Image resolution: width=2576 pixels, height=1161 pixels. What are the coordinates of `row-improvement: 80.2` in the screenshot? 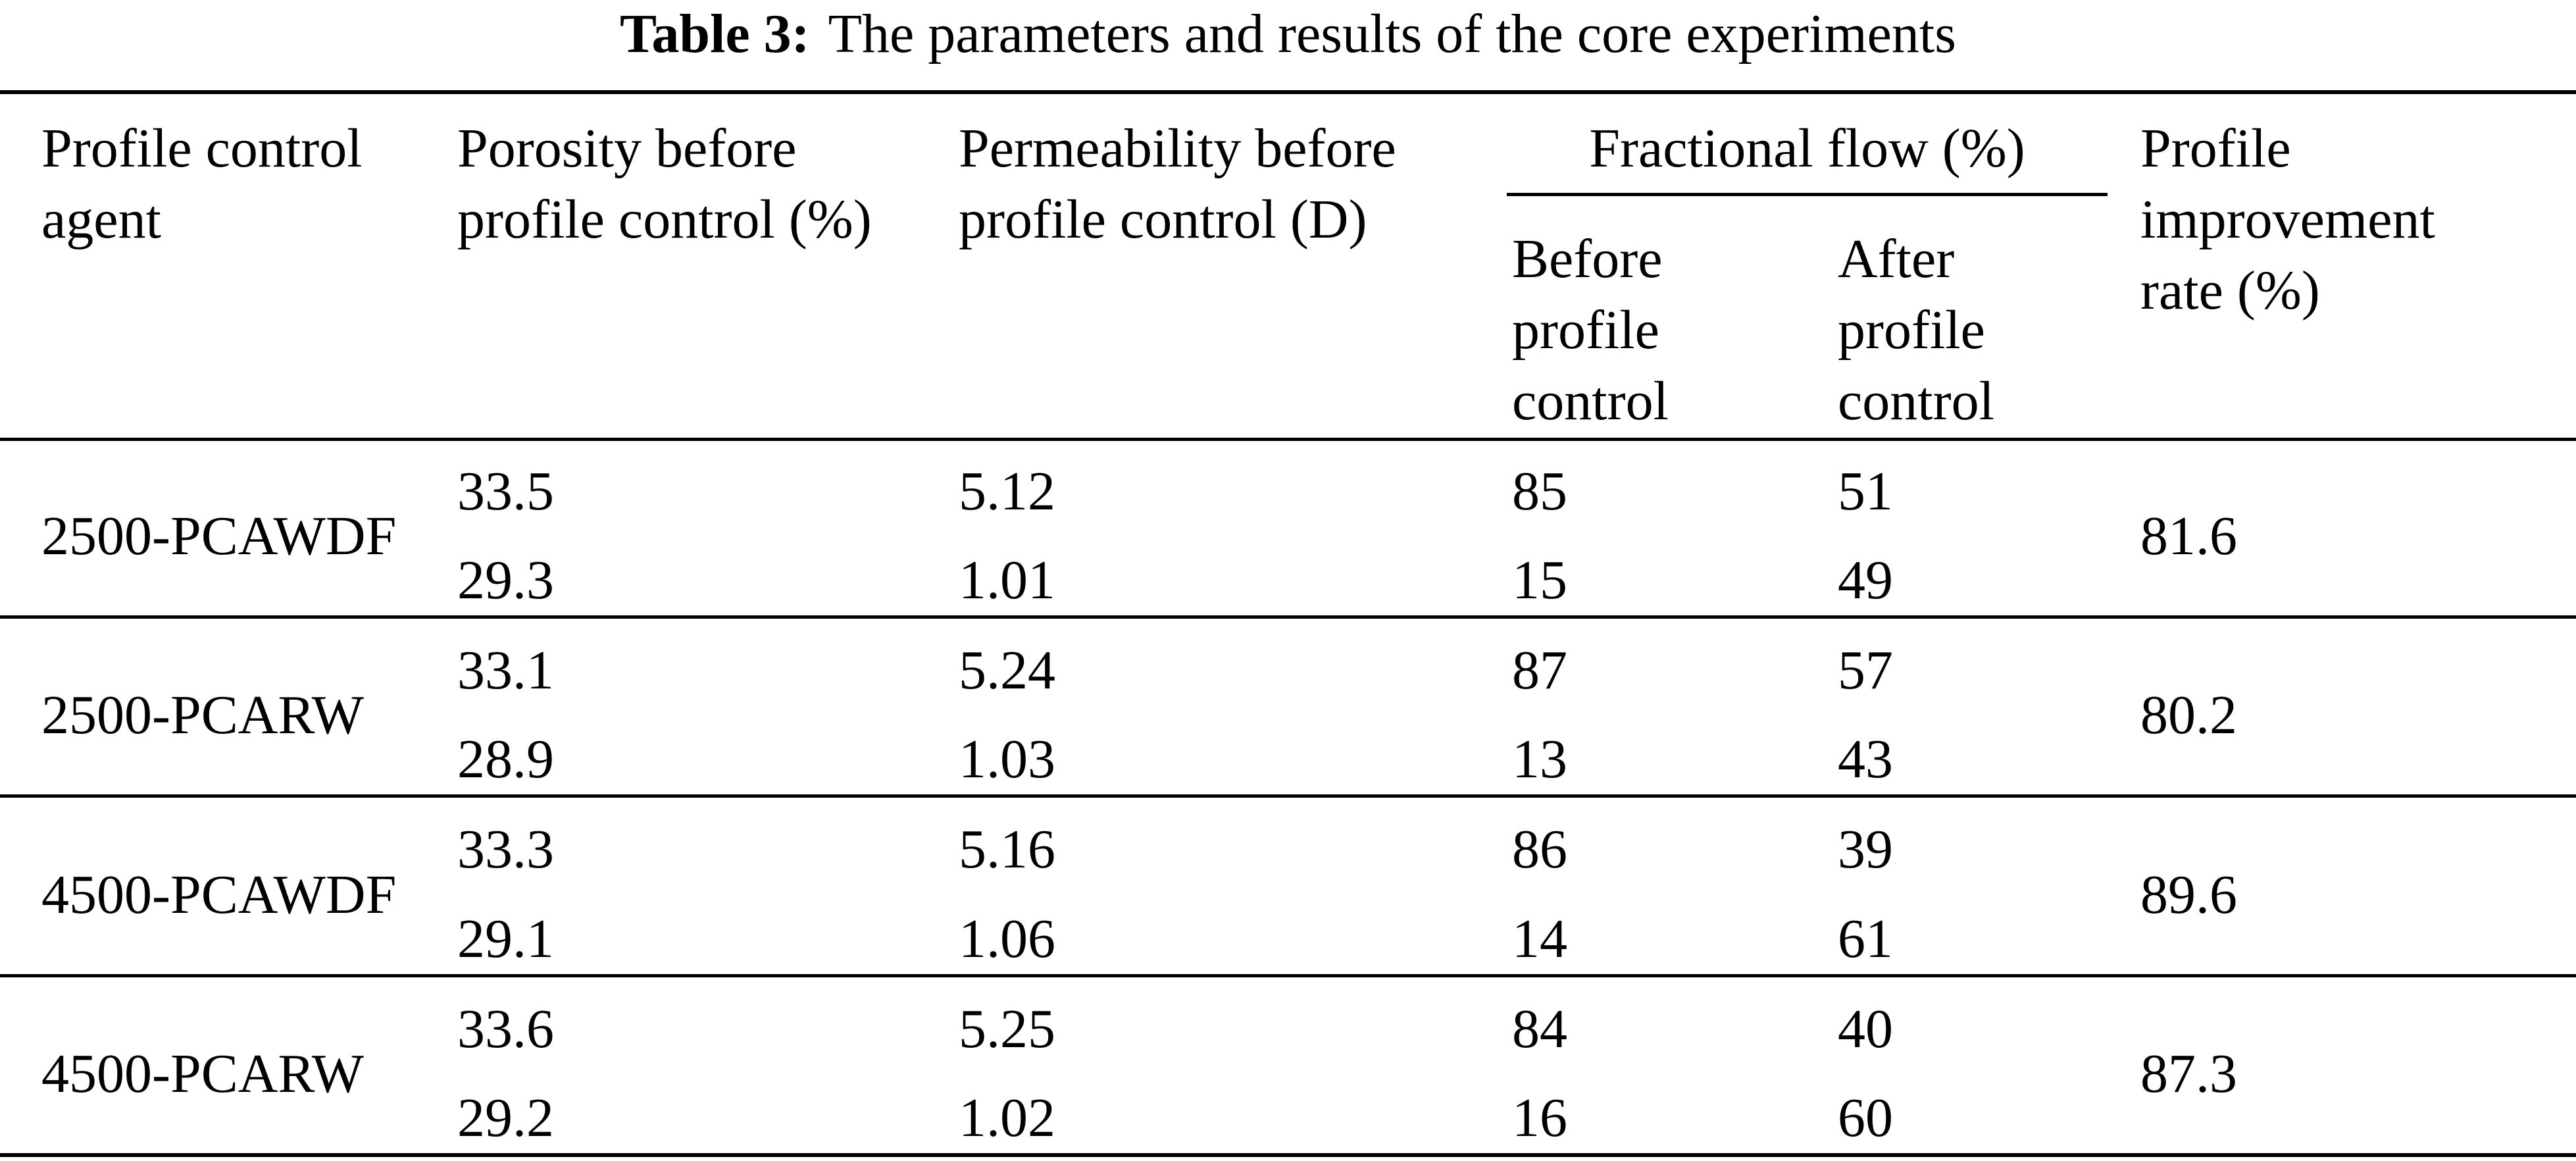 It's located at (2188, 715).